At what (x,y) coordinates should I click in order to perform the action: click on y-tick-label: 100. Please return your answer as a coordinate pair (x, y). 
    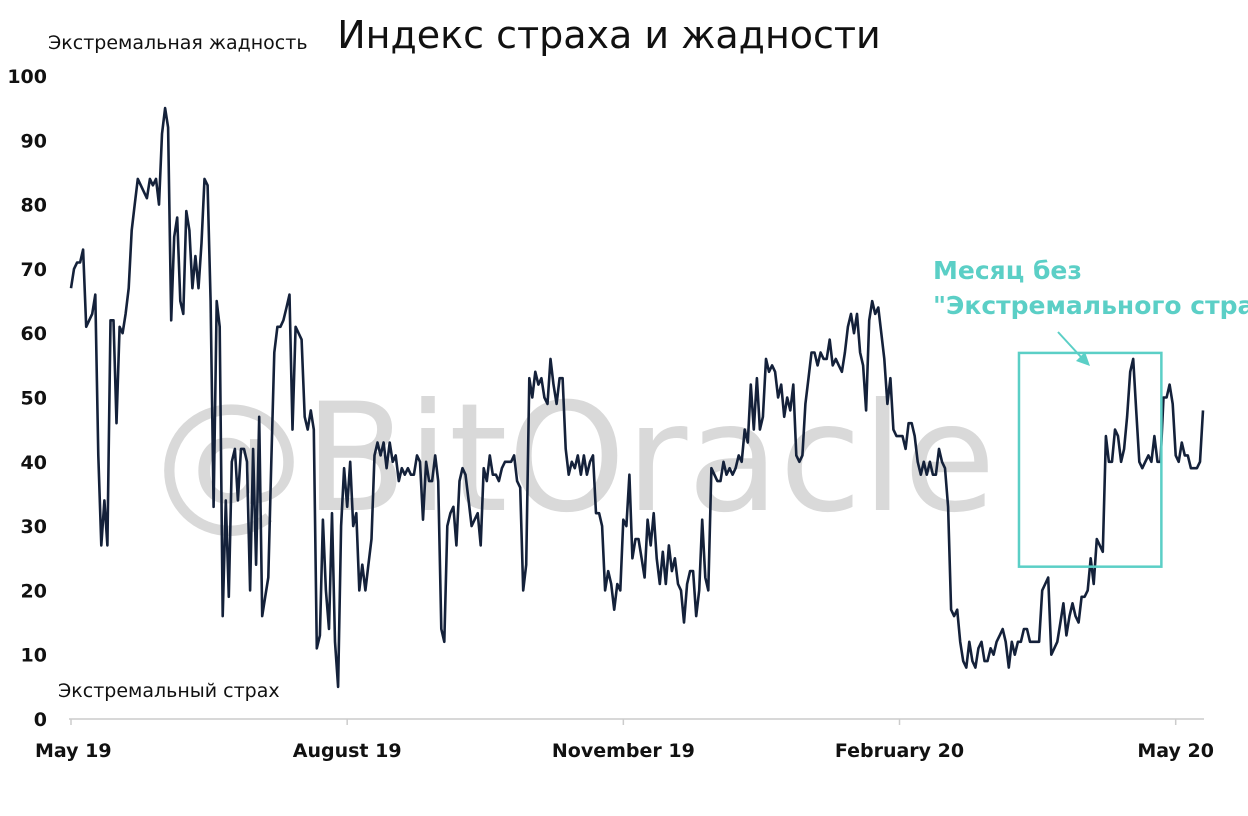
    Looking at the image, I should click on (27, 77).